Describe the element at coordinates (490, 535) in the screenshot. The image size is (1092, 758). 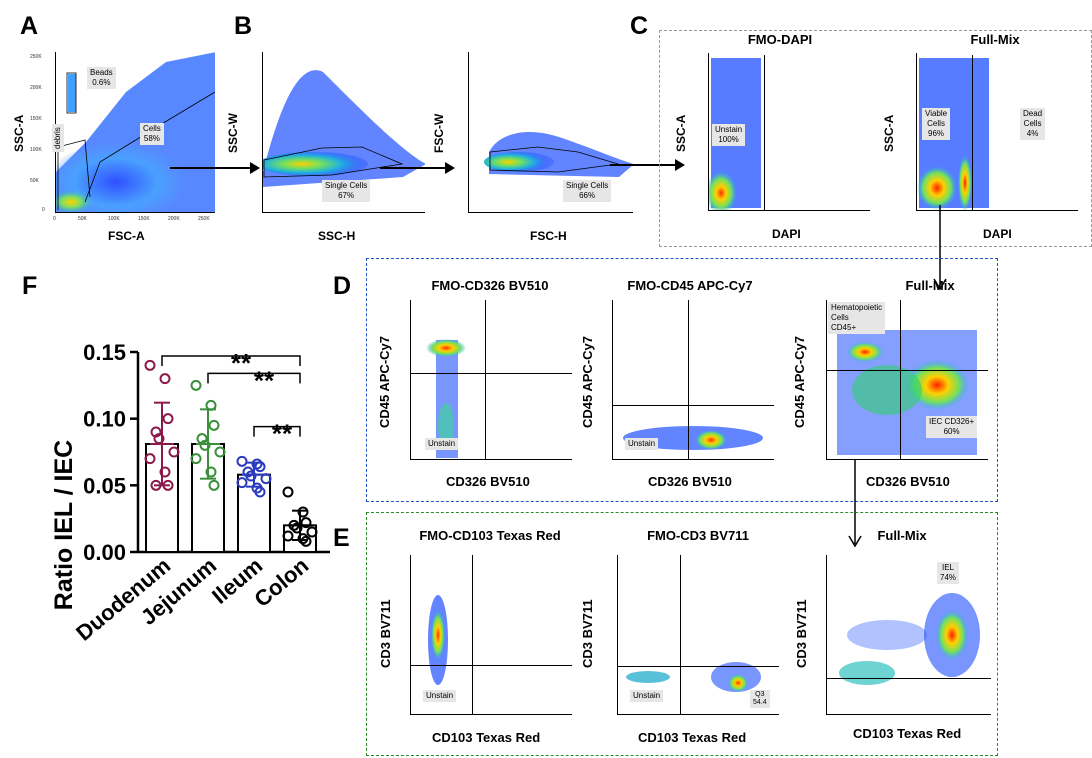
I see `title-e1: FMO-CD103 Texas Red` at that location.